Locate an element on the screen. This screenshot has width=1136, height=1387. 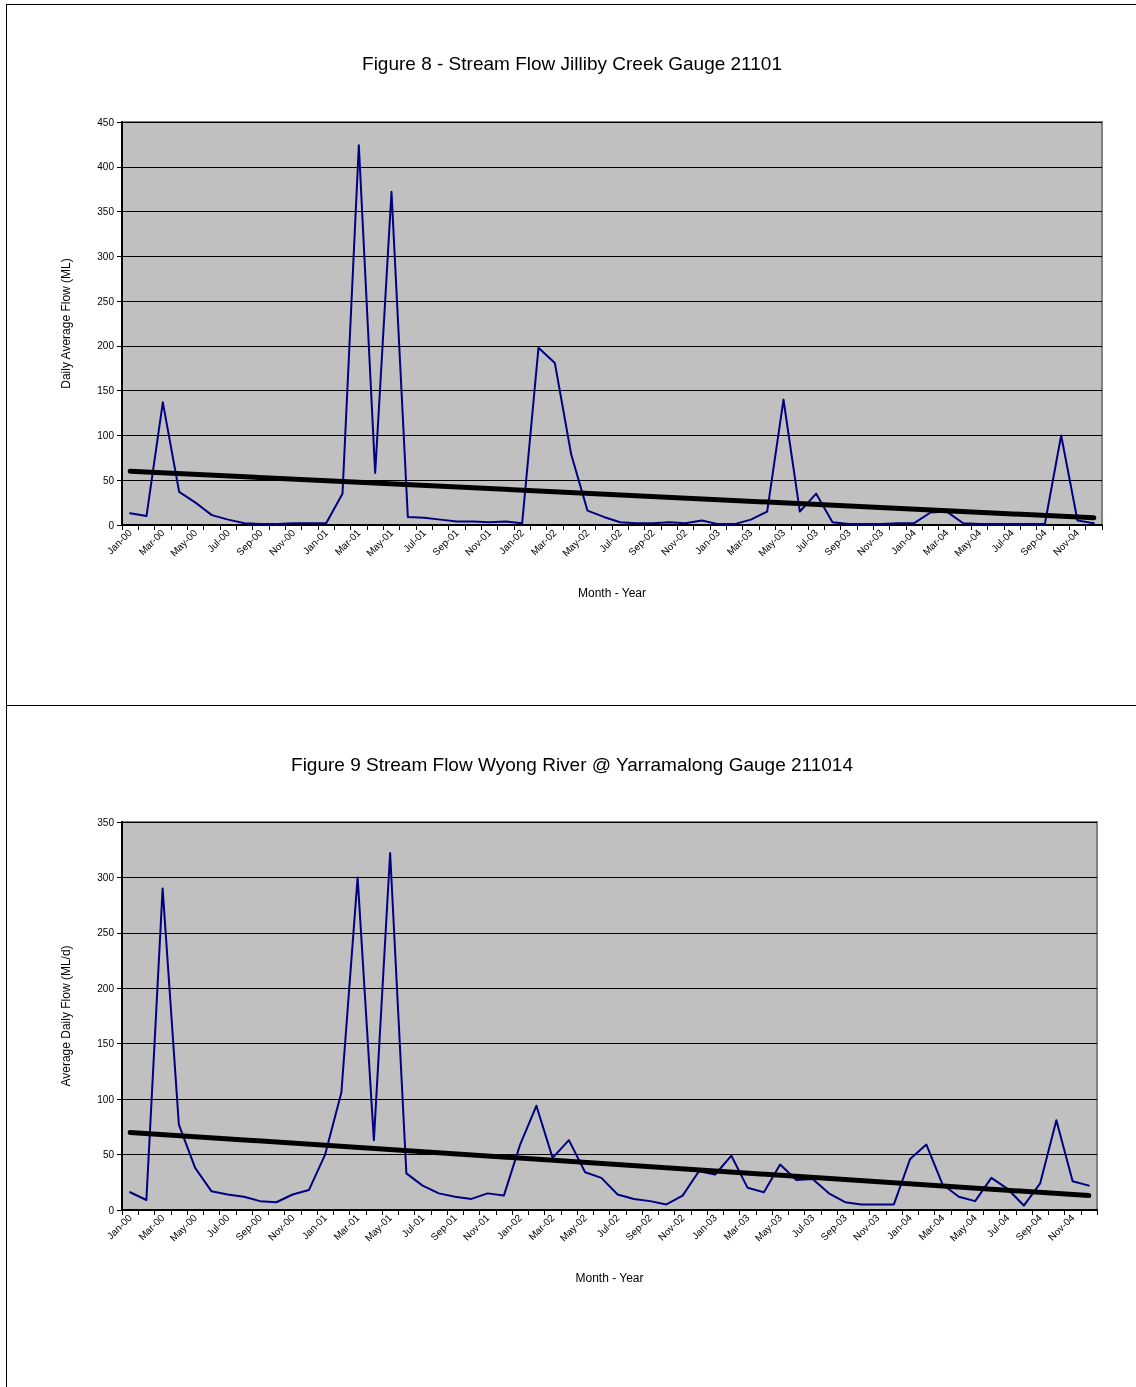
chart-title: Figure 9 Stream Flow Wyong River @ Yarramalong Gauge 211014 is located at coordinates (572, 764).